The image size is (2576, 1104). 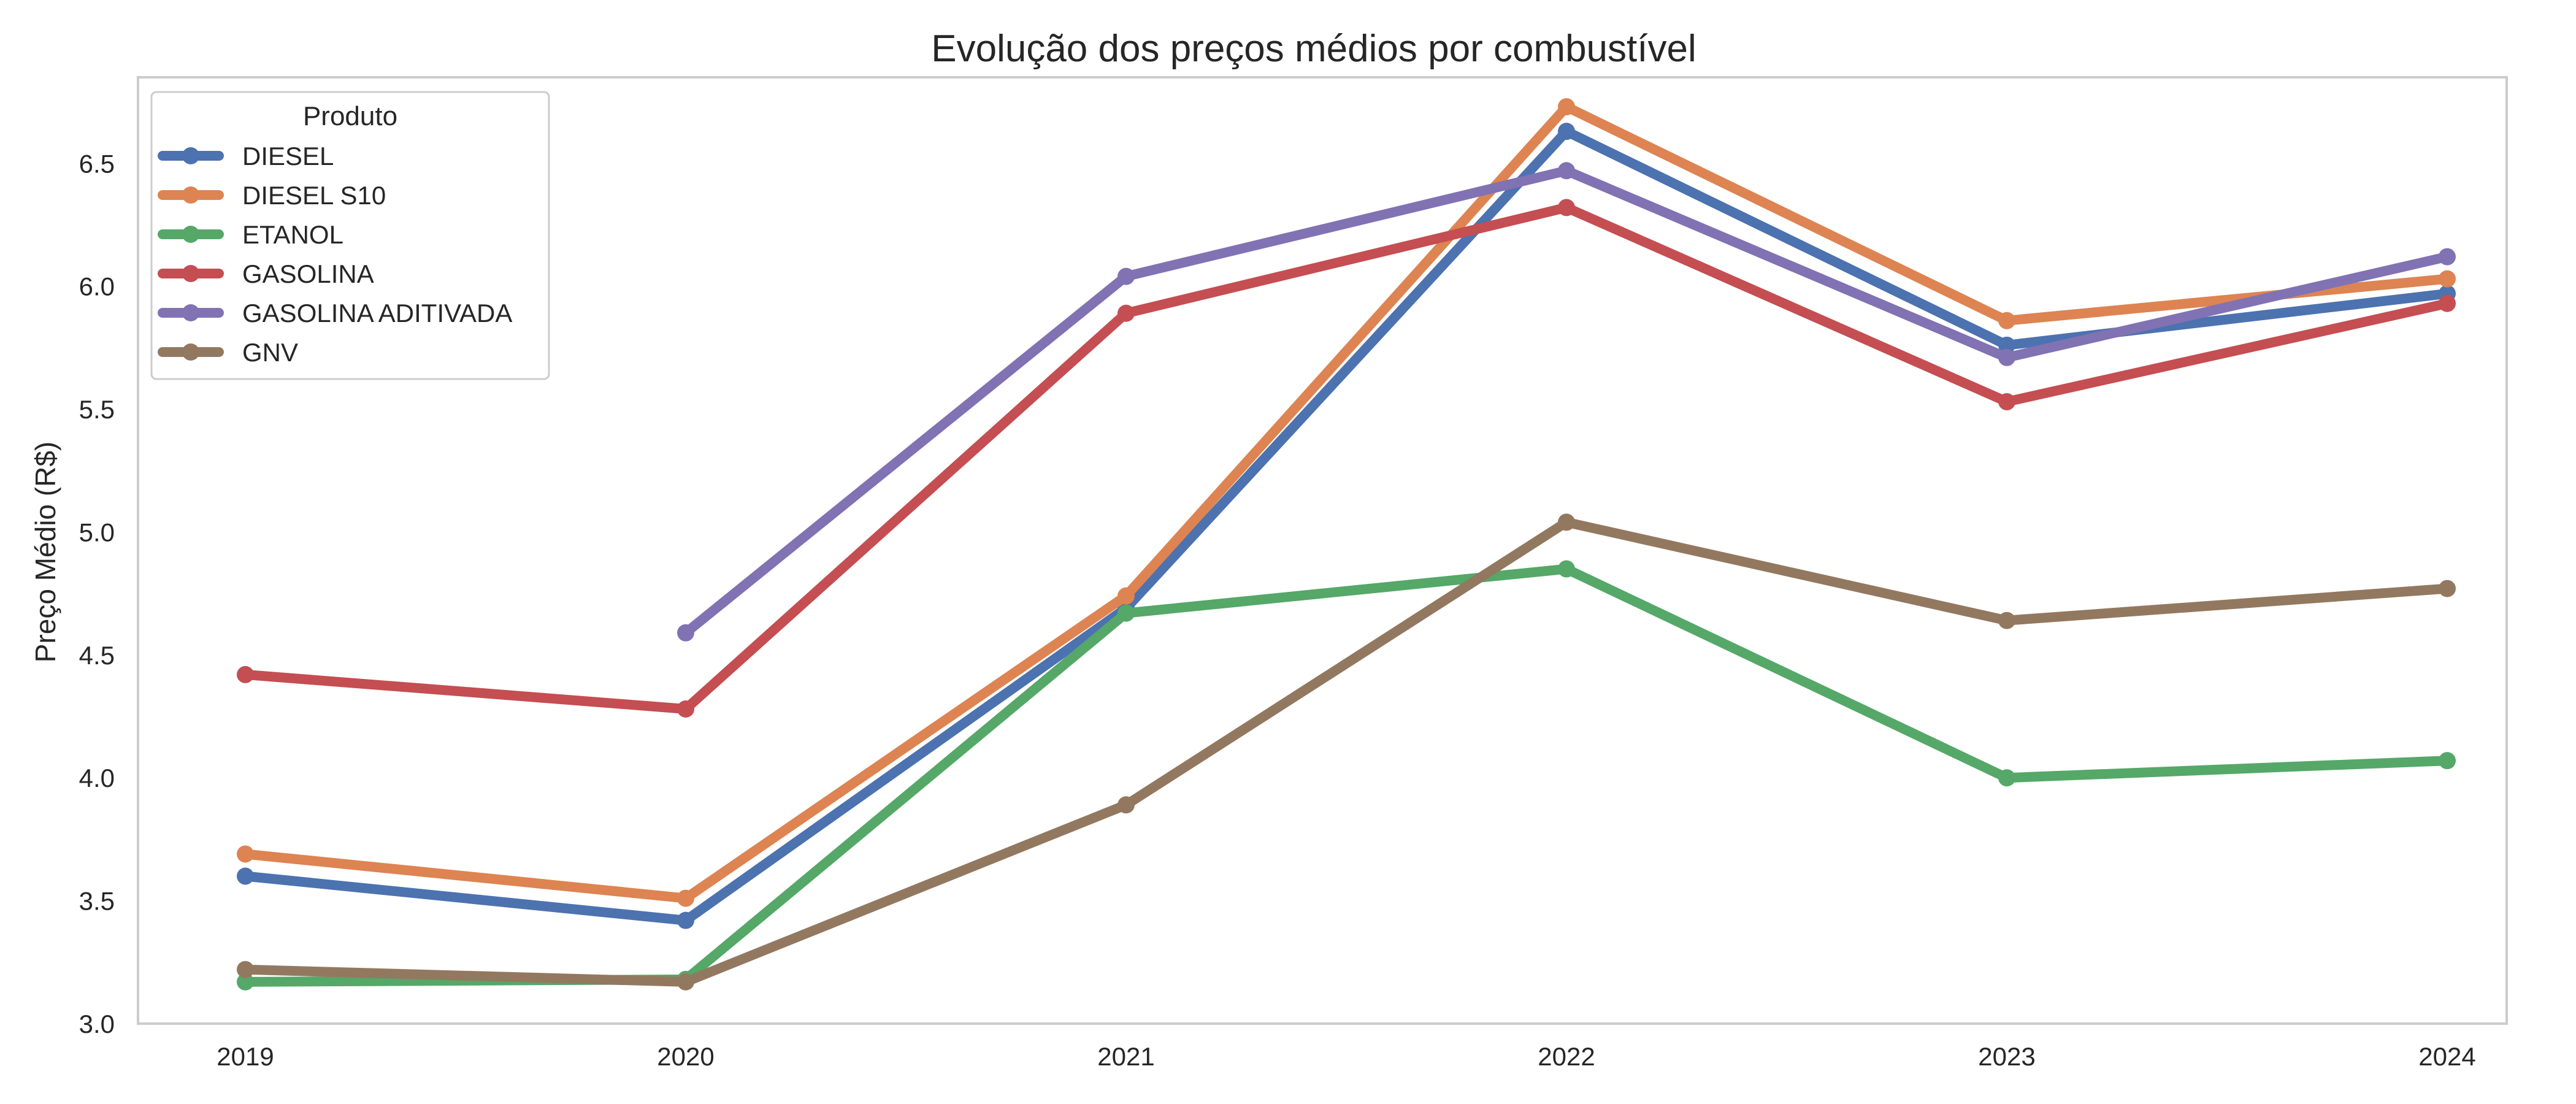 I want to click on y-tick-label: 6.5, so click(x=97, y=163).